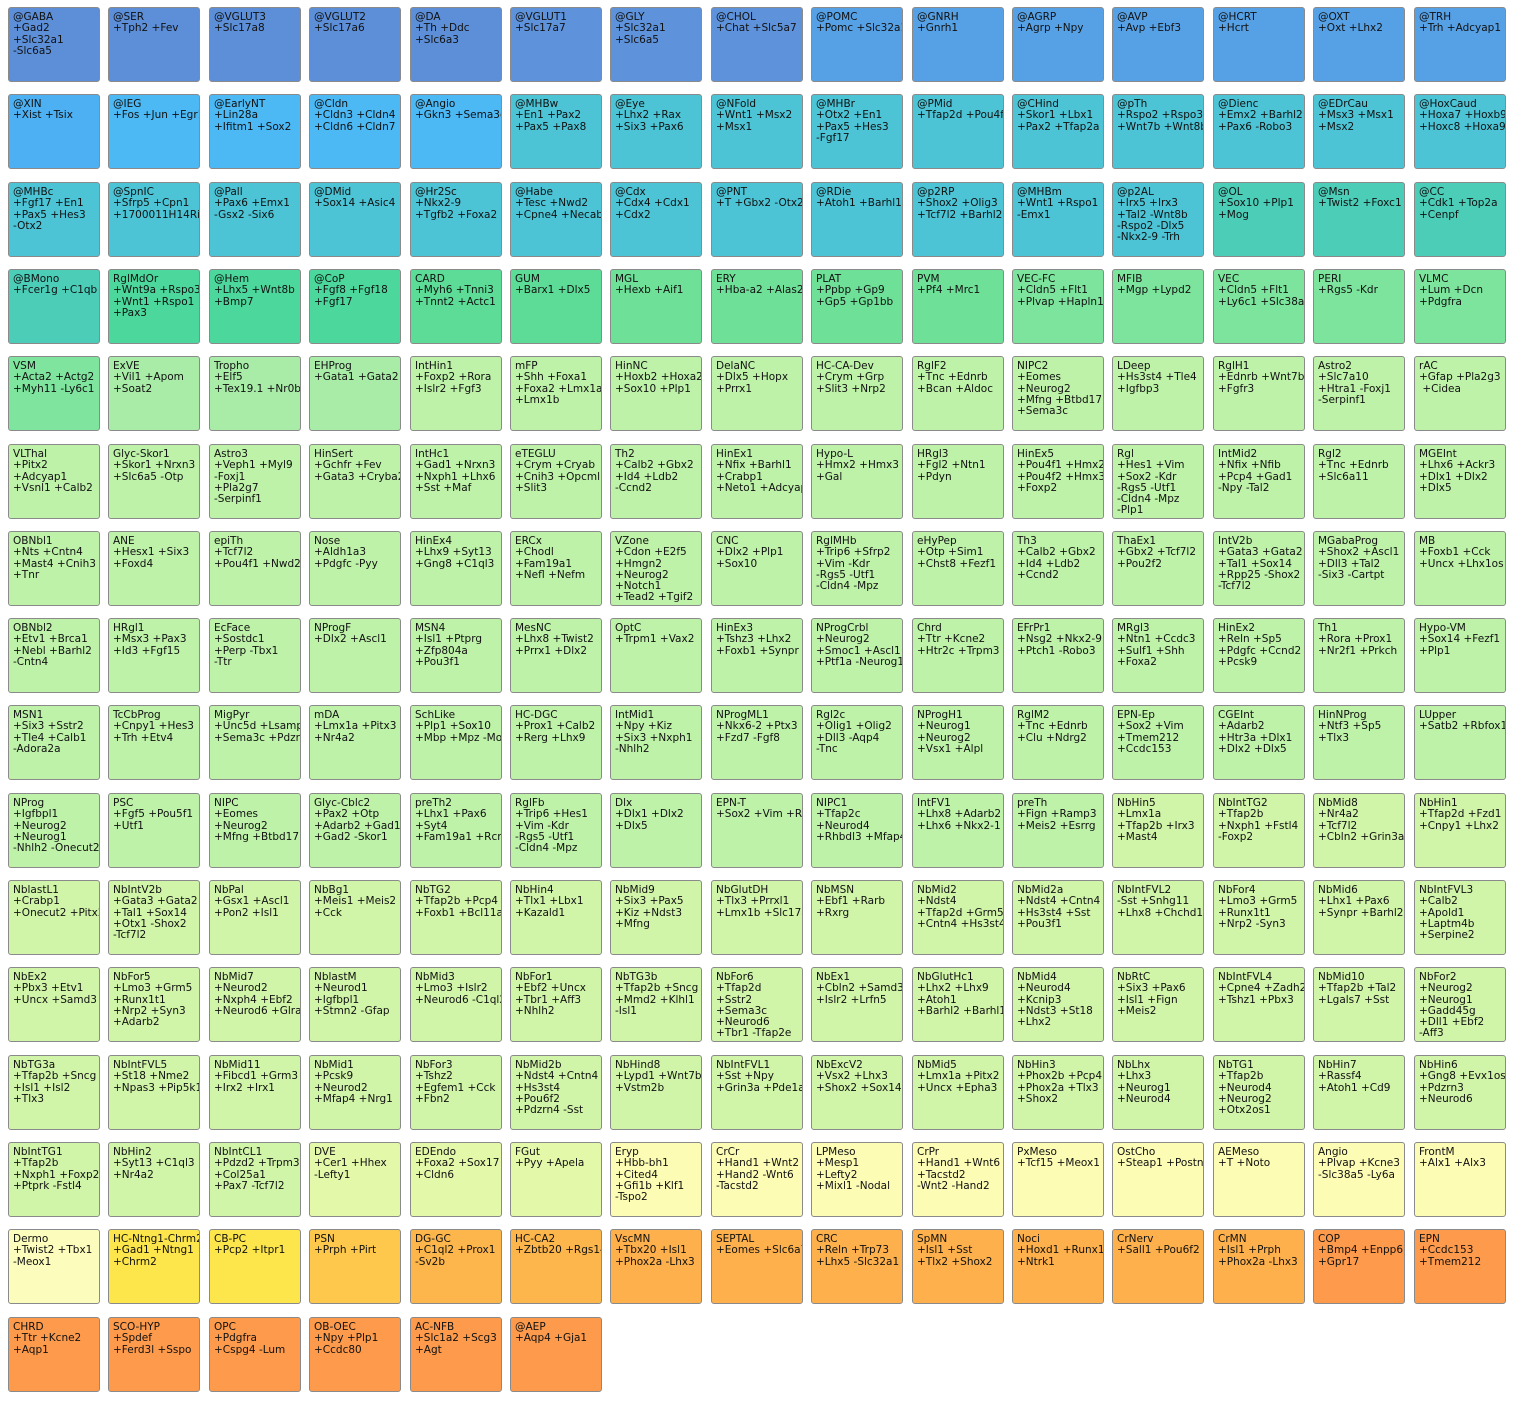 The image size is (1521, 1405). Describe the element at coordinates (335, 977) in the screenshot. I see `tile-name: NblastM` at that location.